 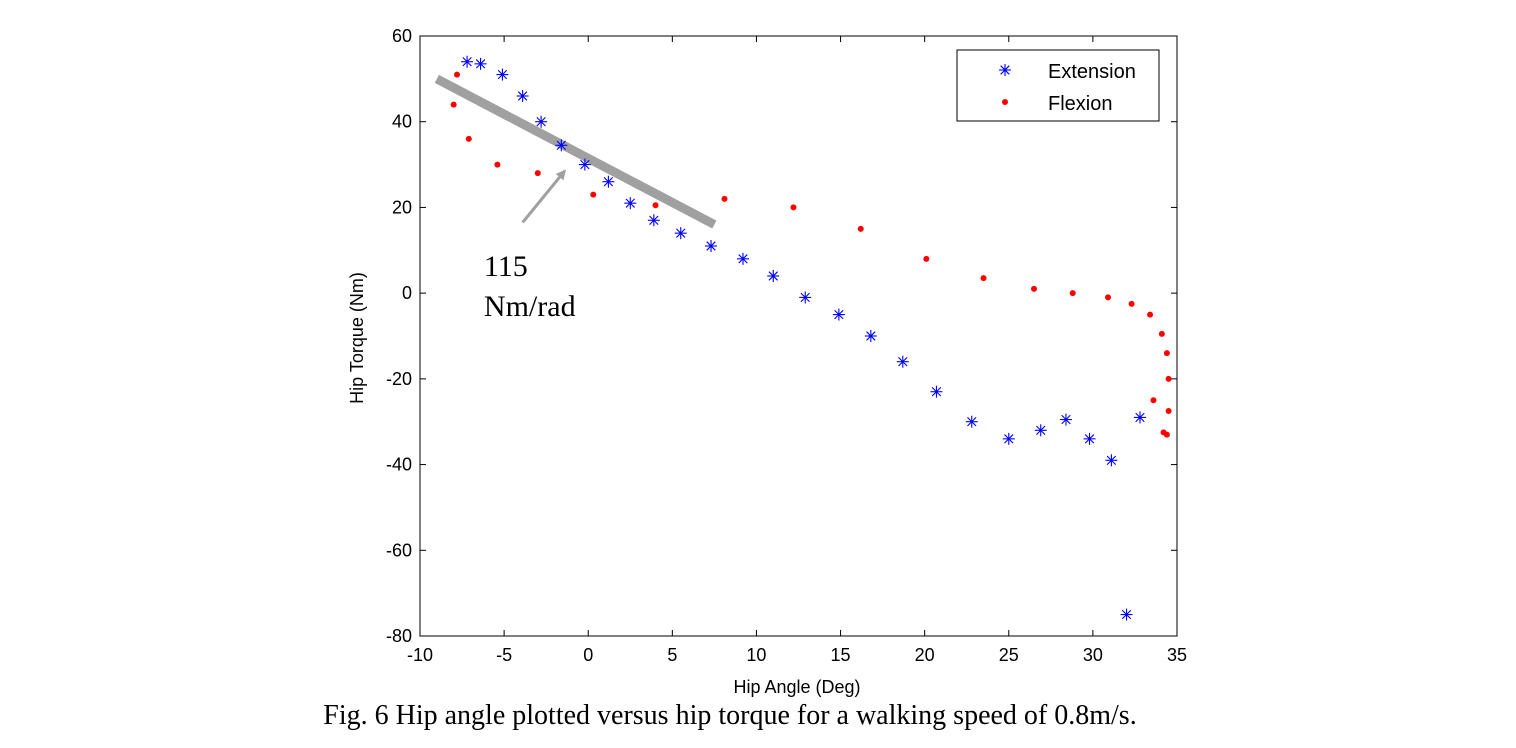 I want to click on x-tick-label: 35, so click(x=1177, y=655).